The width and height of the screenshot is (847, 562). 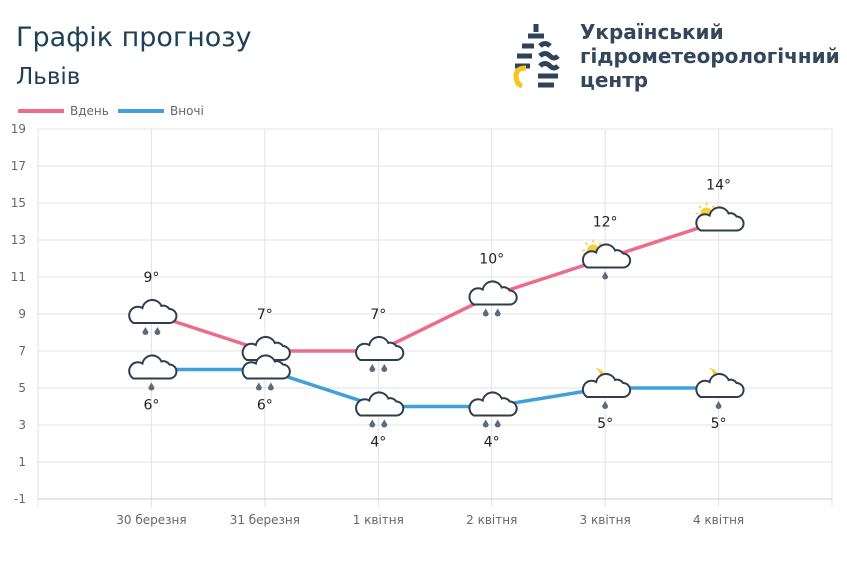 What do you see at coordinates (134, 37) in the screenshot?
I see `page-title: Графік прогнозу` at bounding box center [134, 37].